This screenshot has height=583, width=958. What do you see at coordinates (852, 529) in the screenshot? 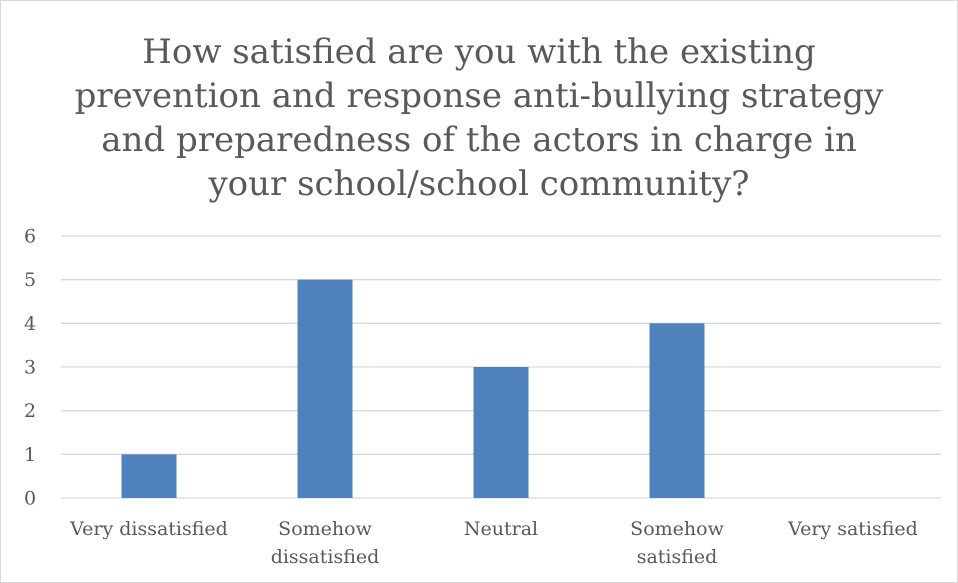
I see `x-category-label: Very satisfied` at bounding box center [852, 529].